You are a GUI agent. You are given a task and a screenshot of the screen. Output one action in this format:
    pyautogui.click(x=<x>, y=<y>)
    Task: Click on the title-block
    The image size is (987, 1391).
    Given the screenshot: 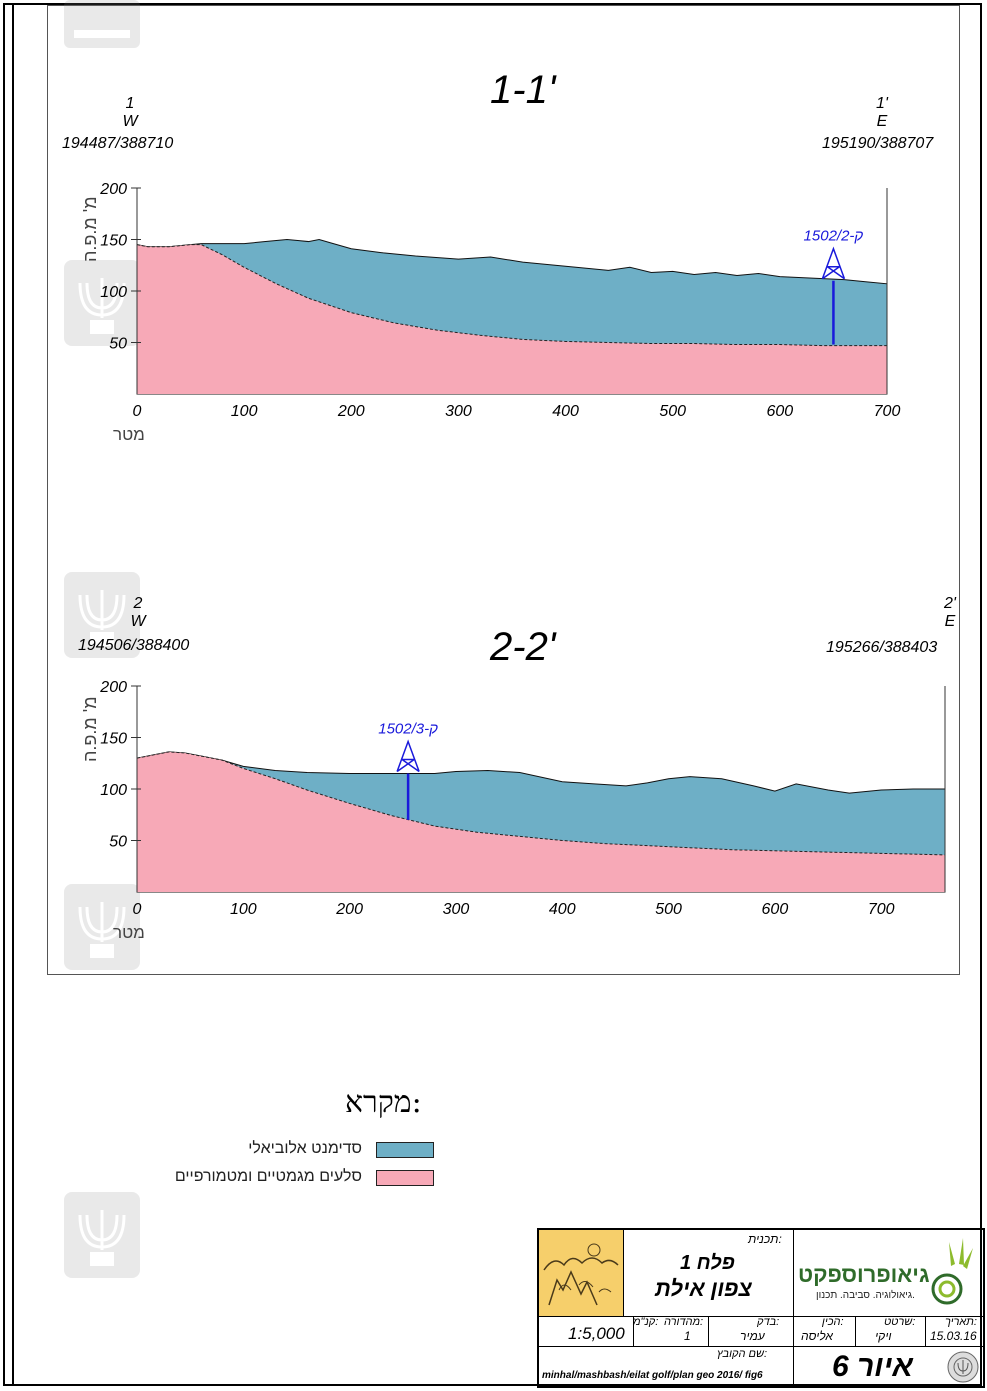 What is the action you would take?
    pyautogui.click(x=761, y=1308)
    